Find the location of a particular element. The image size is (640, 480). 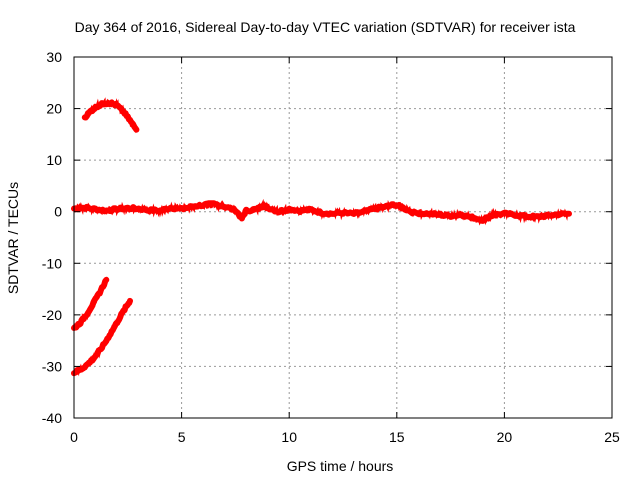

y-axis-label: SDTVAR / TECUs is located at coordinates (13, 238).